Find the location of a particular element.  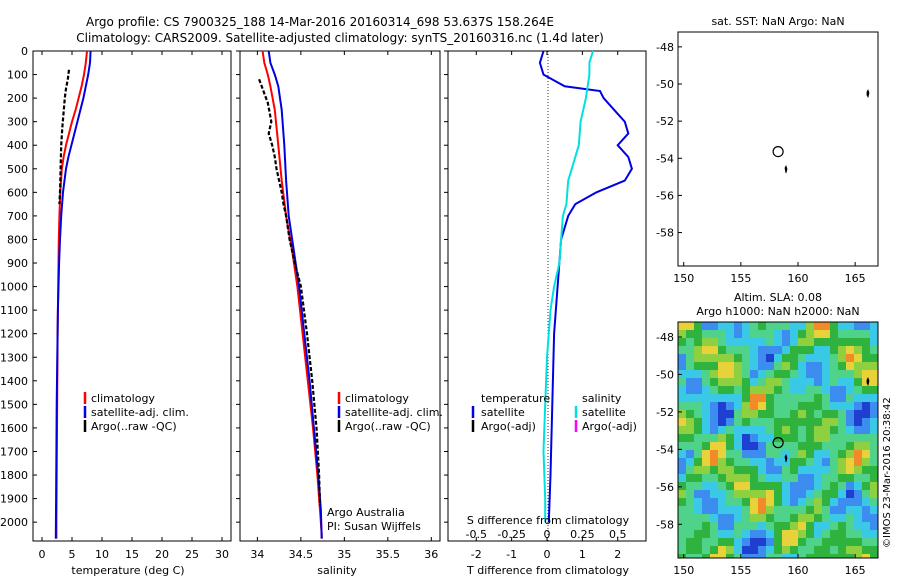

x-tick-label: 0 is located at coordinates (547, 554).